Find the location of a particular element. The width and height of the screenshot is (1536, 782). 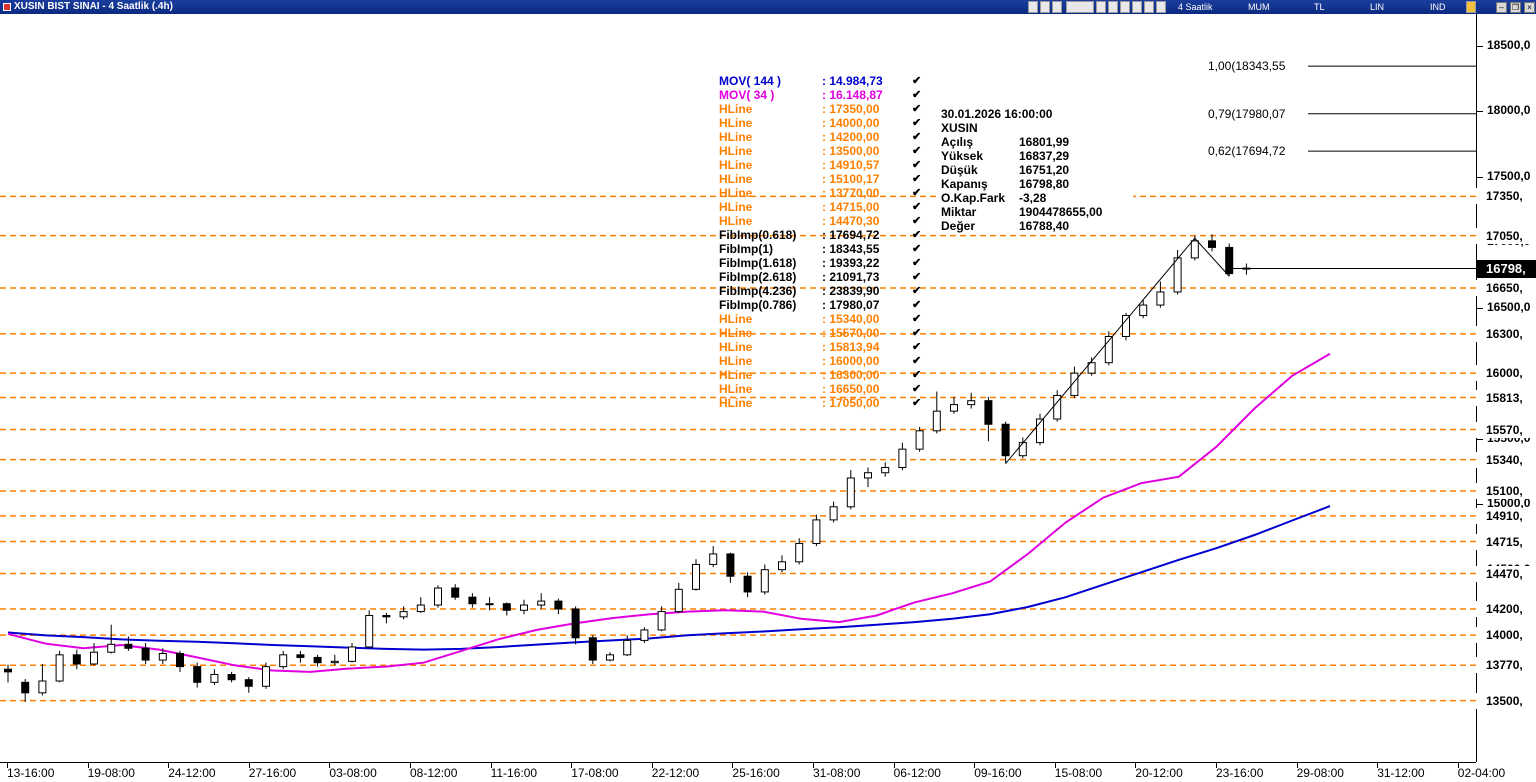

legend-row: HLine: 15340,00 ✔ is located at coordinates (826, 319).